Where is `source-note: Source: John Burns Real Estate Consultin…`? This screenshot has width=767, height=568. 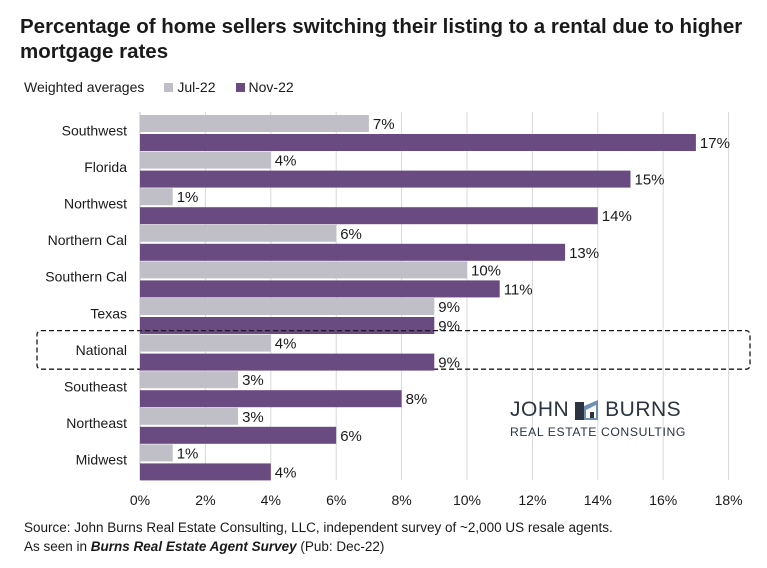 source-note: Source: John Burns Real Estate Consultin… is located at coordinates (318, 537).